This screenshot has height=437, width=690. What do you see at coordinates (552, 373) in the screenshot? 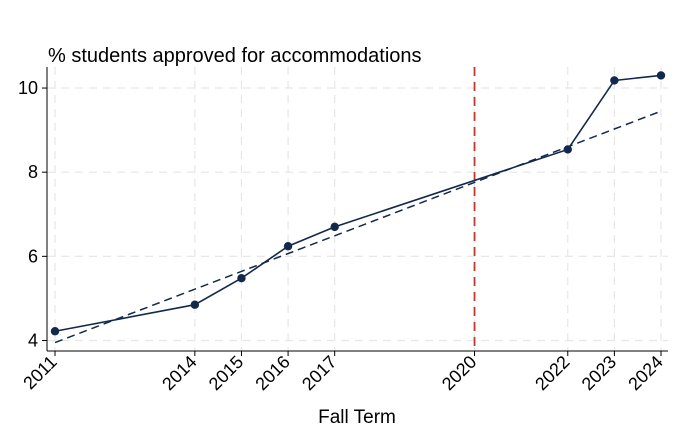
I see `x-tick-label: 2022` at bounding box center [552, 373].